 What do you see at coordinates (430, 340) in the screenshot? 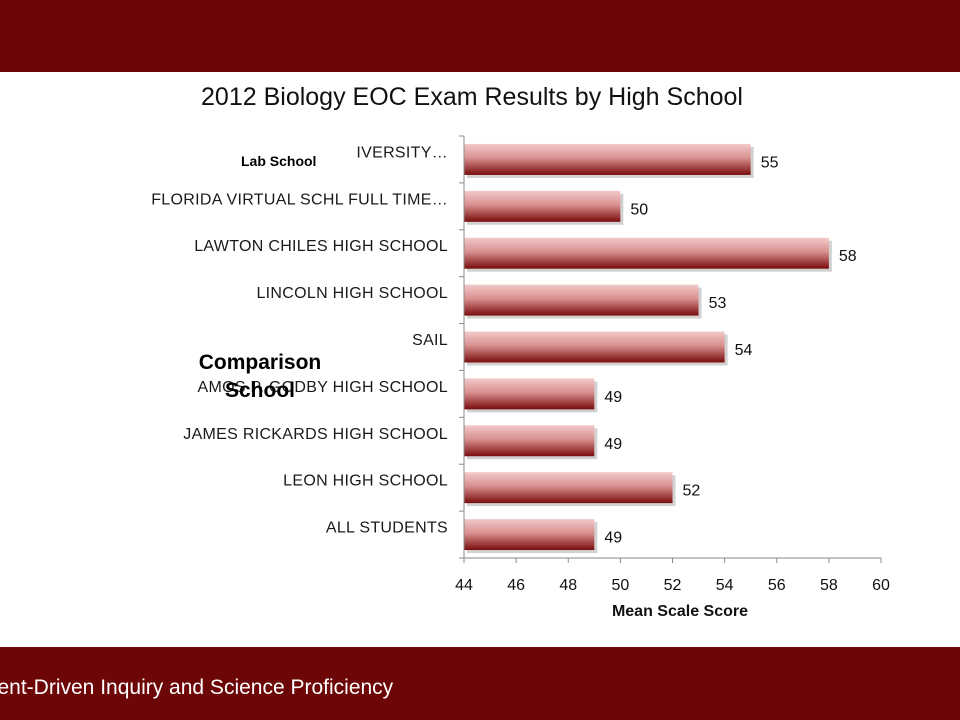
I see `category-label: SAIL` at bounding box center [430, 340].